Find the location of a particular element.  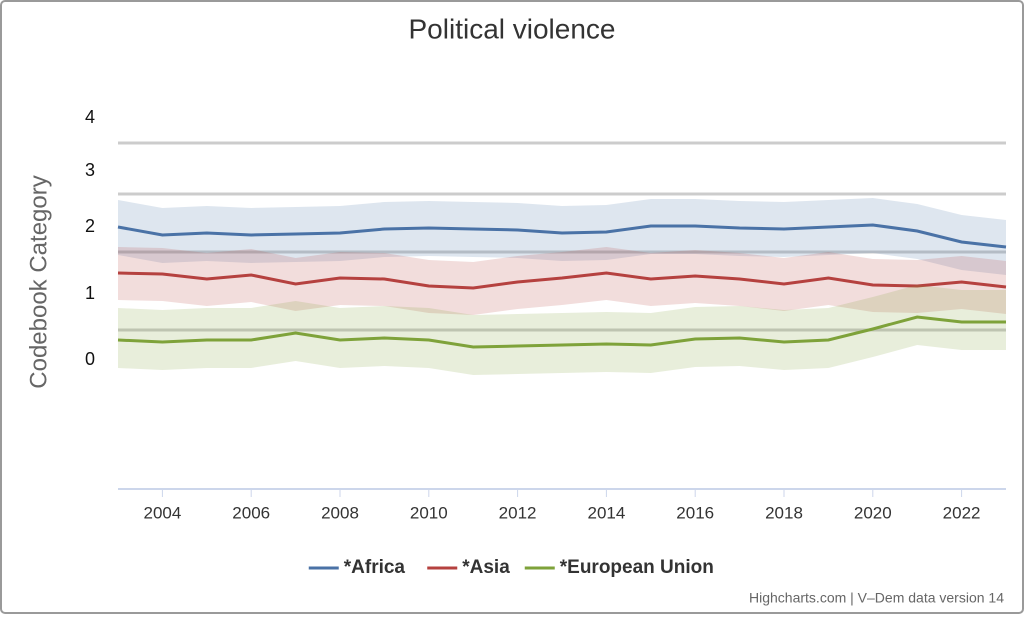

legend-label: *European Union is located at coordinates (637, 567).